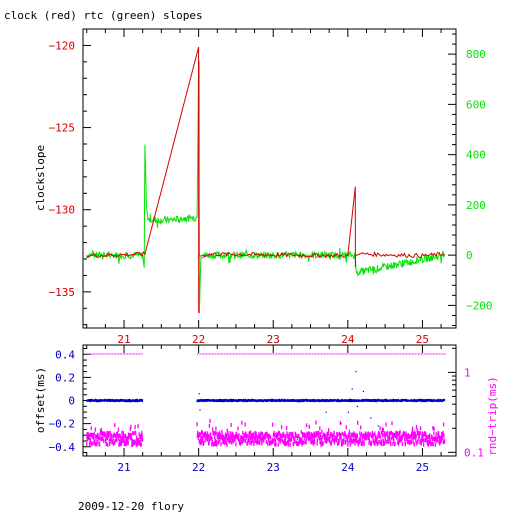 This screenshot has width=512, height=512. I want to click on y-tick-label: −125, so click(62, 128).